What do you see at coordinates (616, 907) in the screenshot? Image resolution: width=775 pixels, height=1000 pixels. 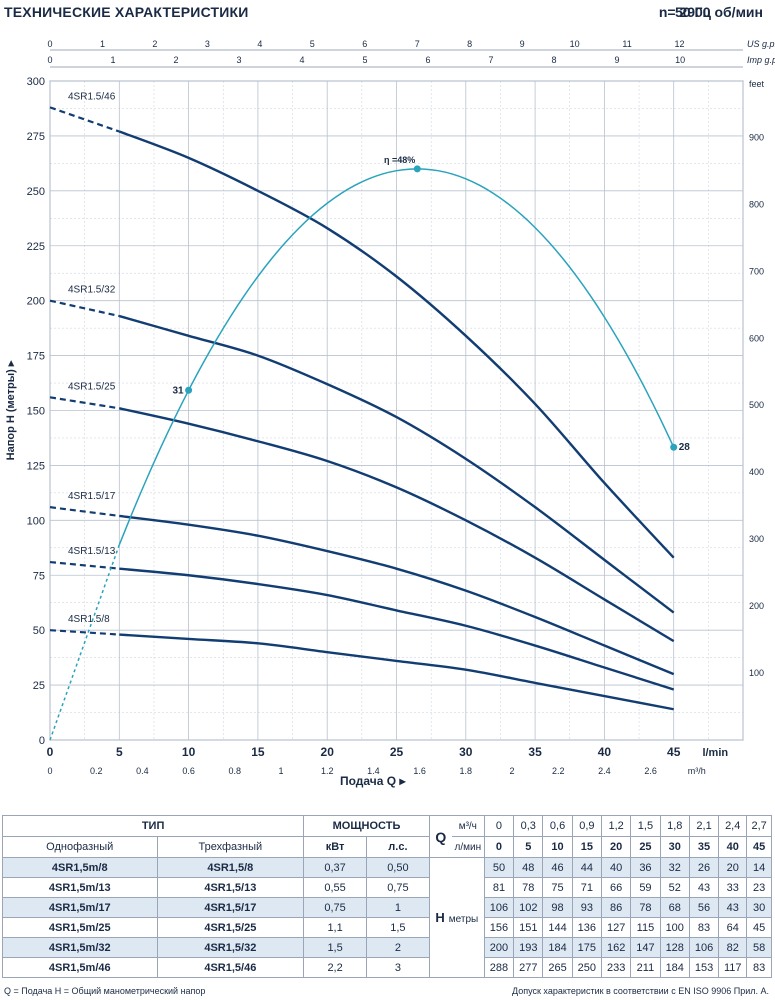 I see `head-value: 86` at bounding box center [616, 907].